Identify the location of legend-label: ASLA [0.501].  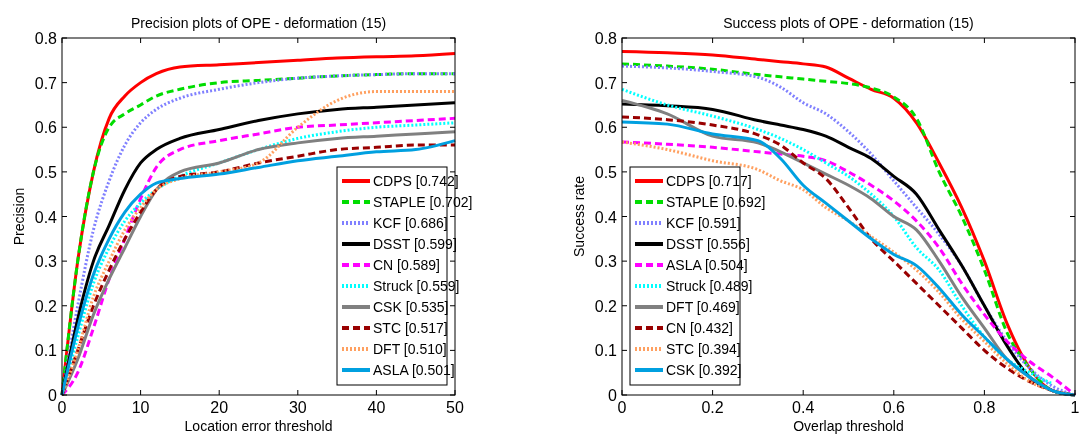
(414, 370).